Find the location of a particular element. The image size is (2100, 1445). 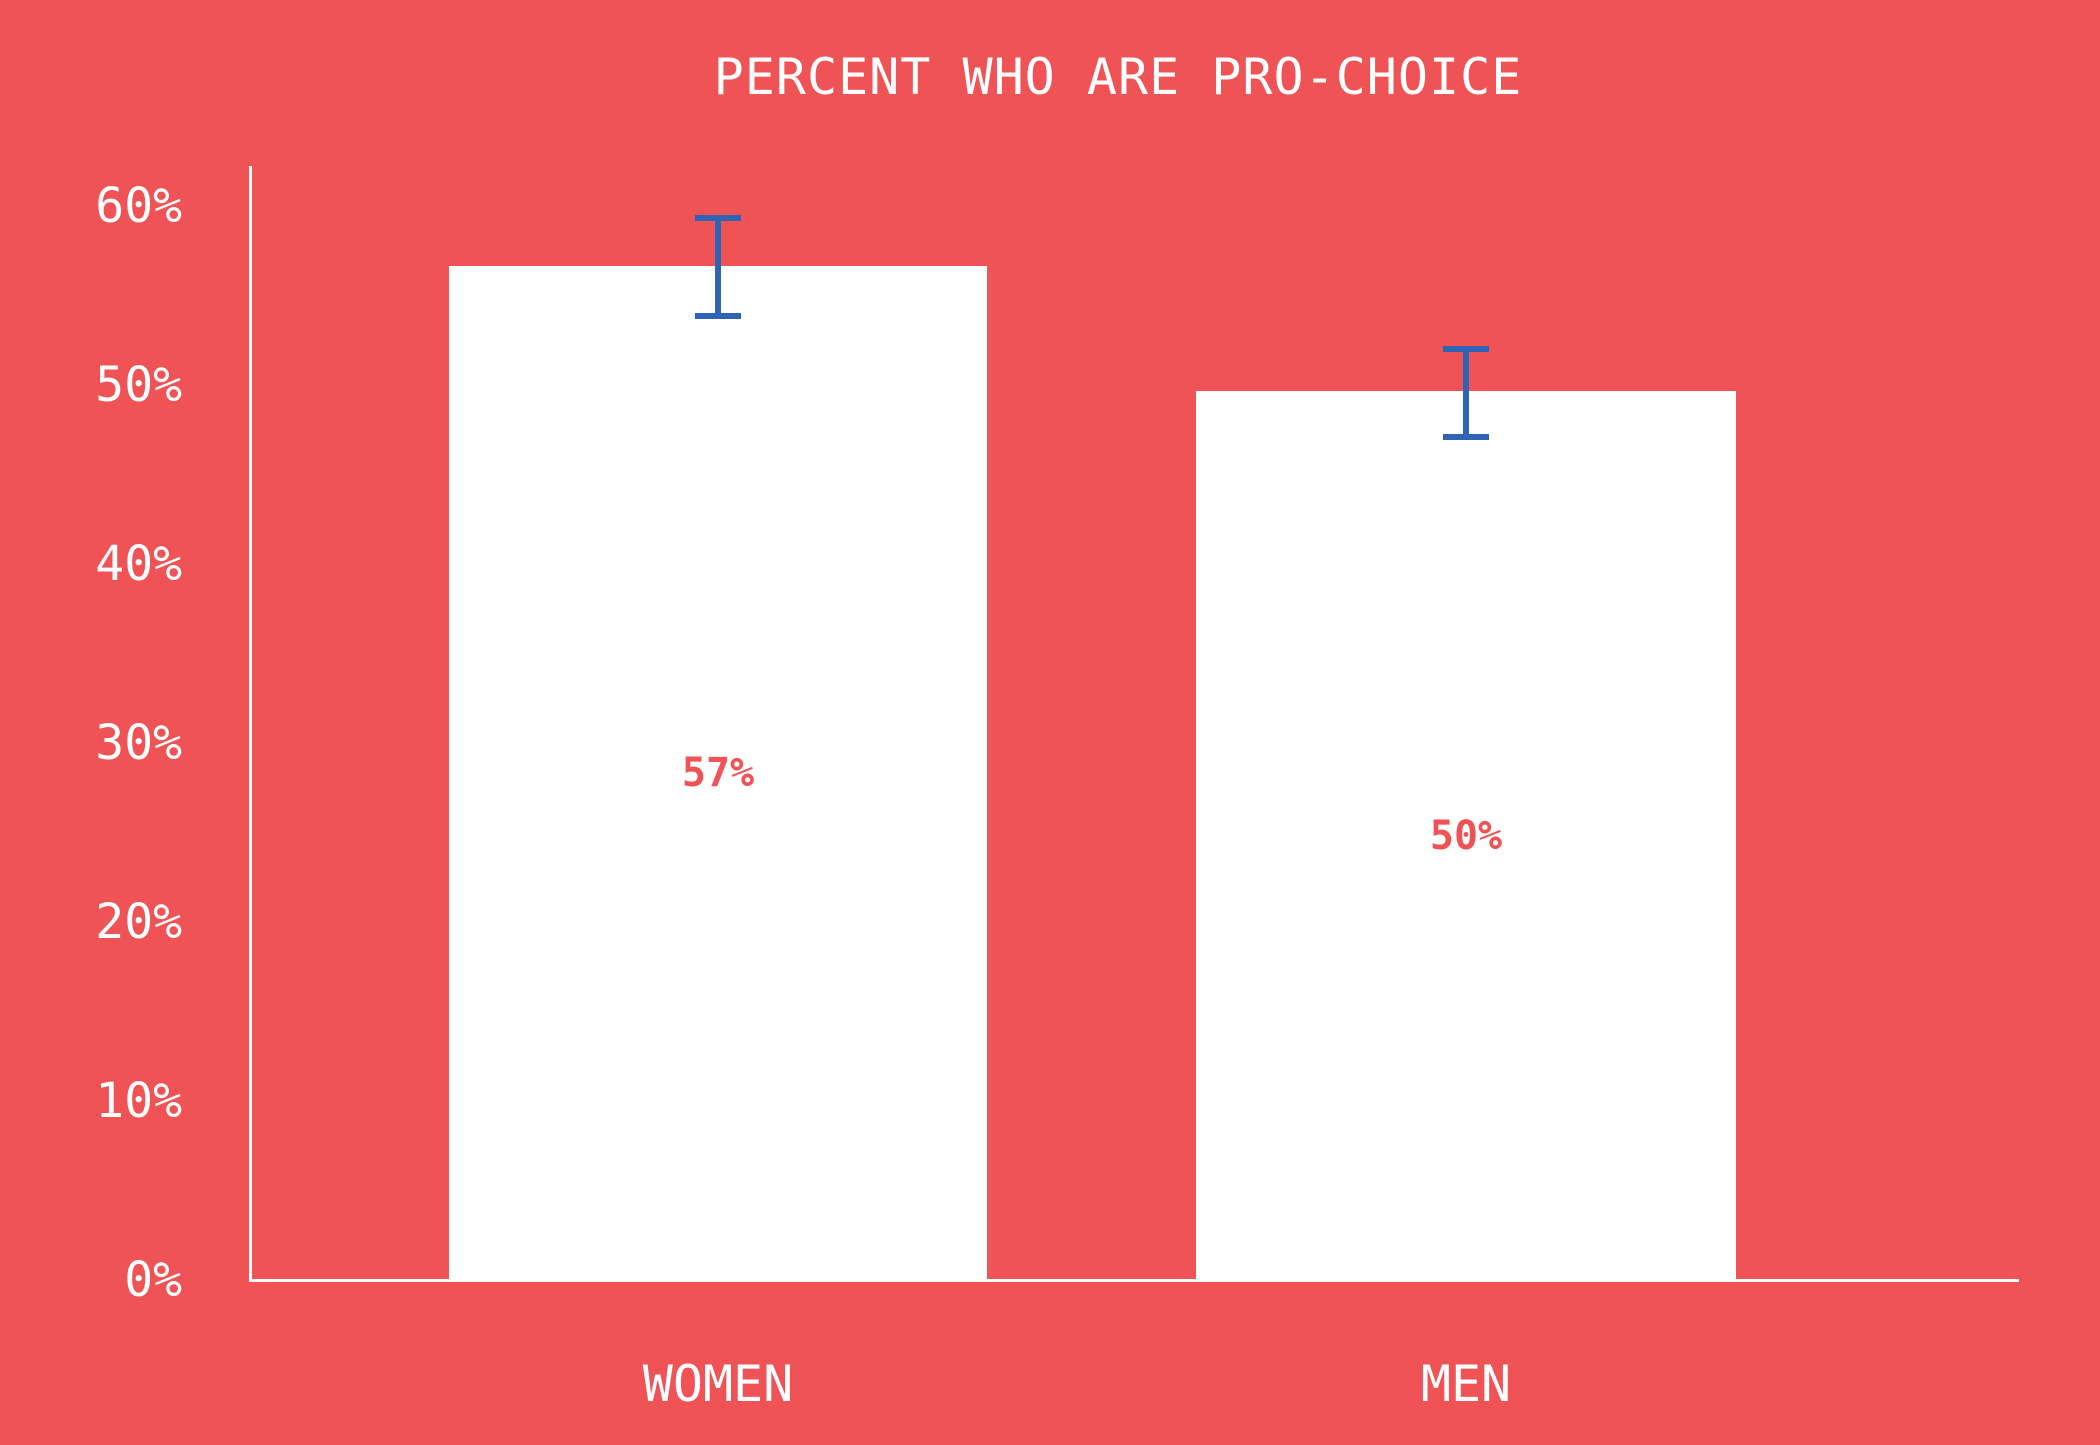

bar-value-label-women: 57% is located at coordinates (718, 773).